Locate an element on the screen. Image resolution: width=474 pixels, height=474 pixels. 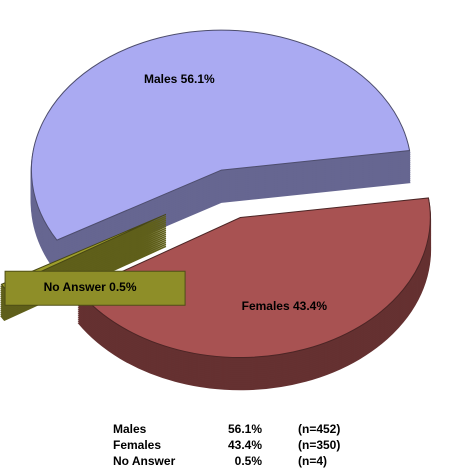
slice is located at coordinates (83, 251).